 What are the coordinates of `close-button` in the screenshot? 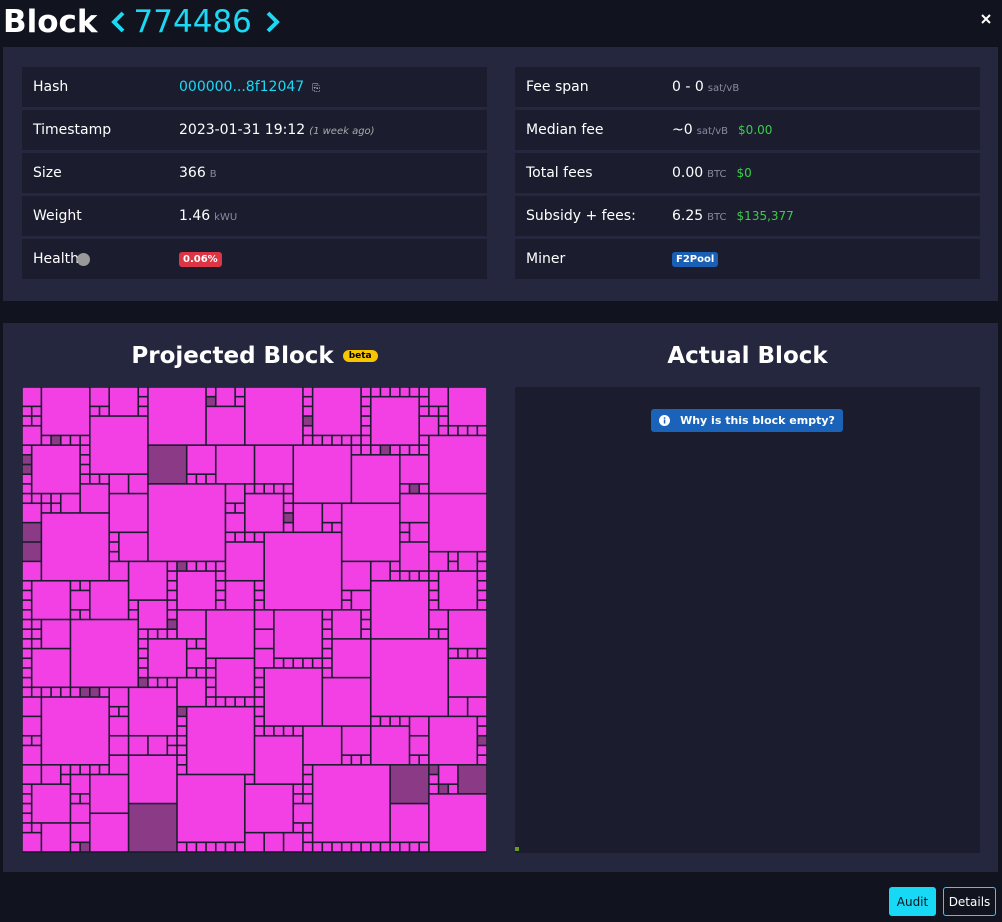 It's located at (986, 19).